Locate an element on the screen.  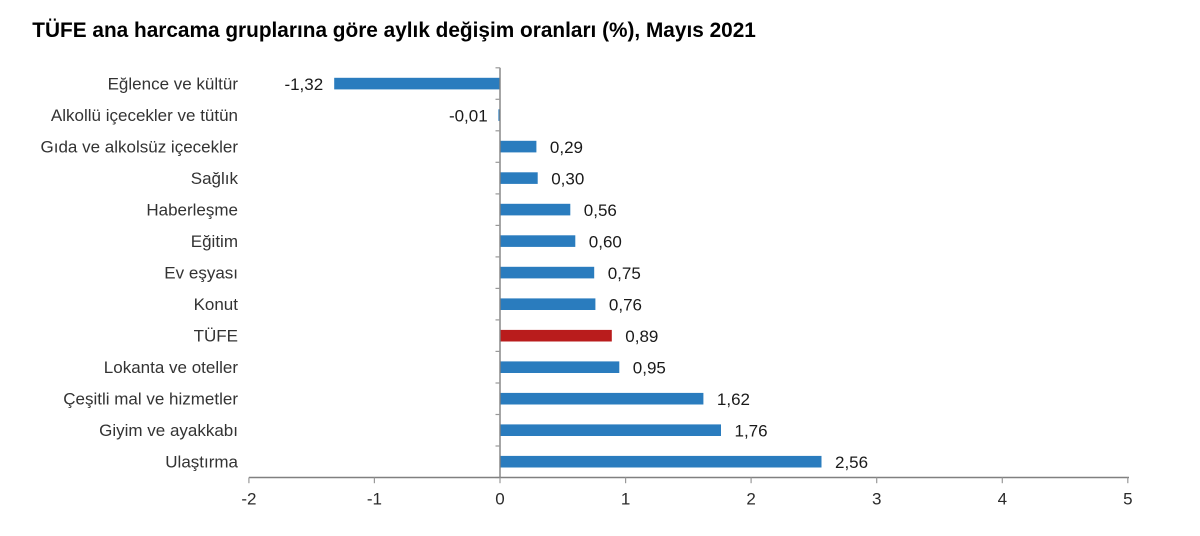
svg-text: 5 is located at coordinates (1127, 498).